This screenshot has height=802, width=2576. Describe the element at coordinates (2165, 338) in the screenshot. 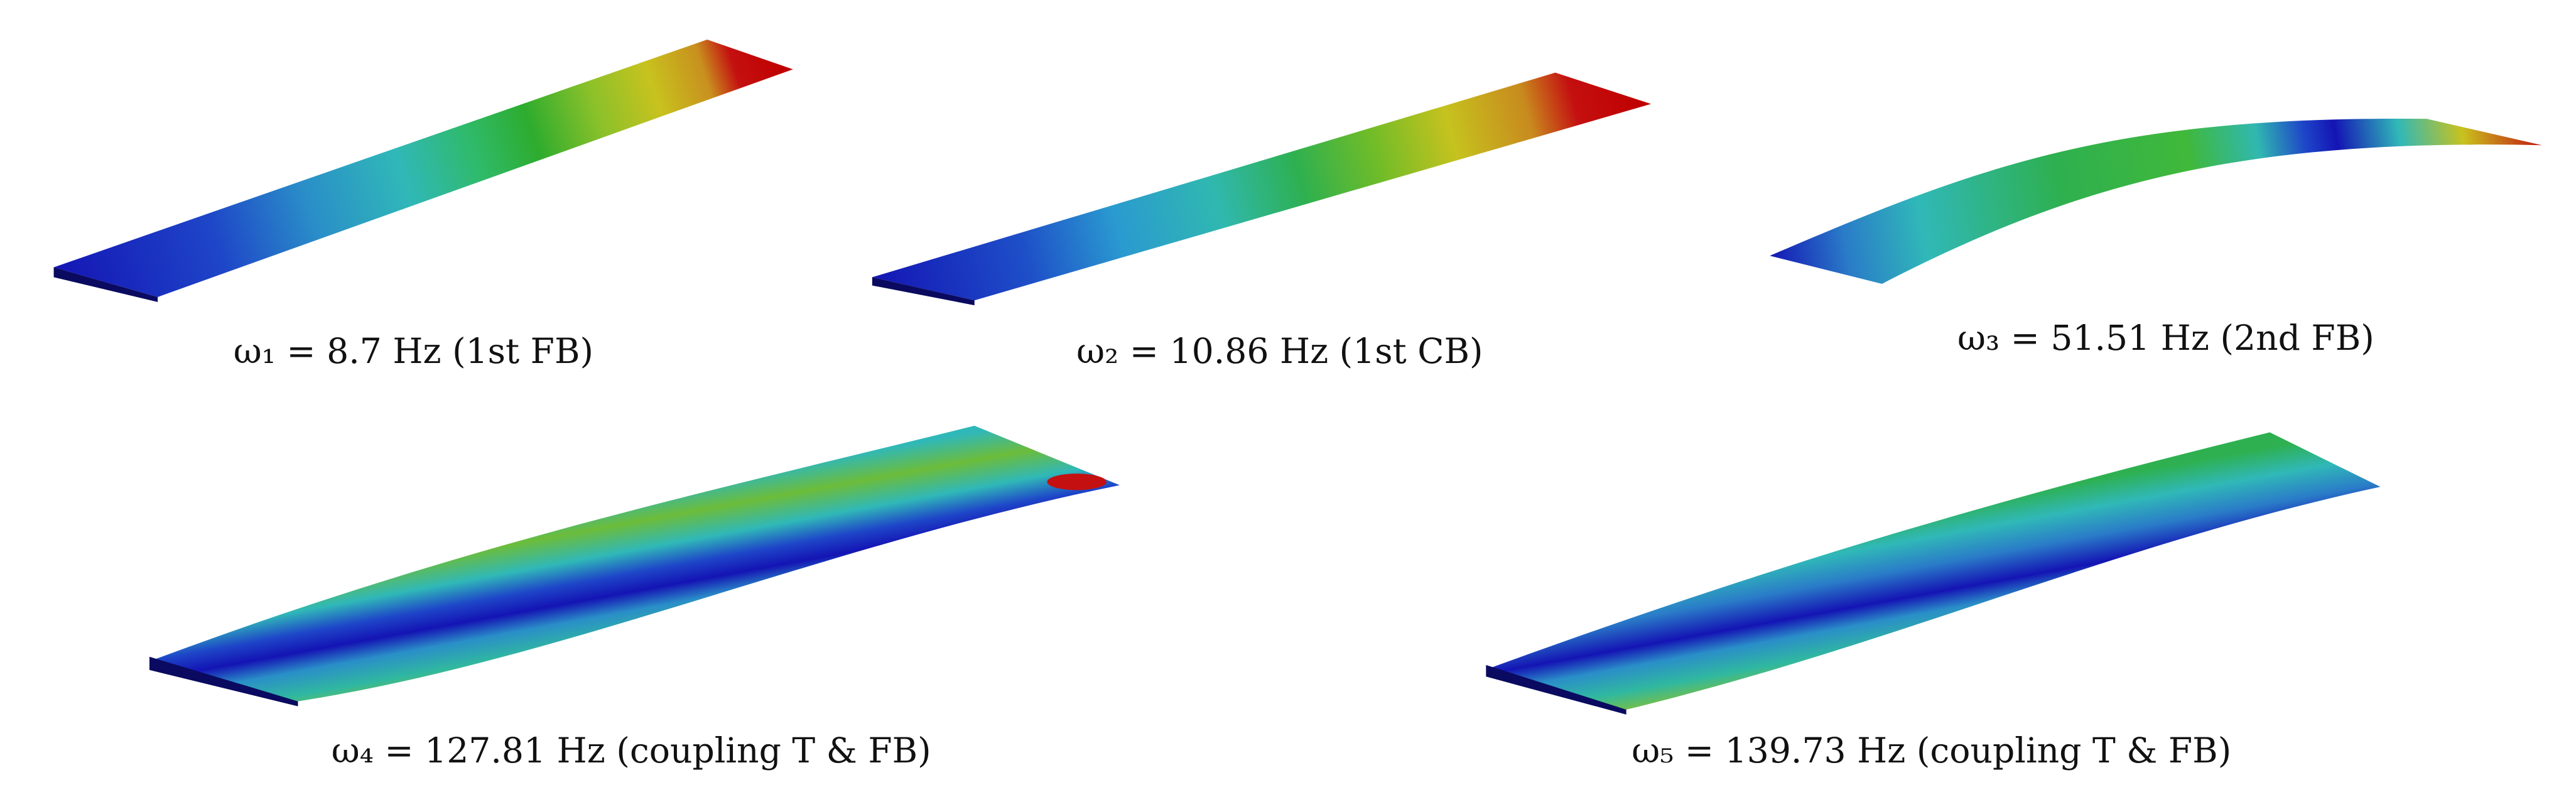

I see `mode-caption: ω₃ = 51.51 Hz (2nd FB)` at that location.